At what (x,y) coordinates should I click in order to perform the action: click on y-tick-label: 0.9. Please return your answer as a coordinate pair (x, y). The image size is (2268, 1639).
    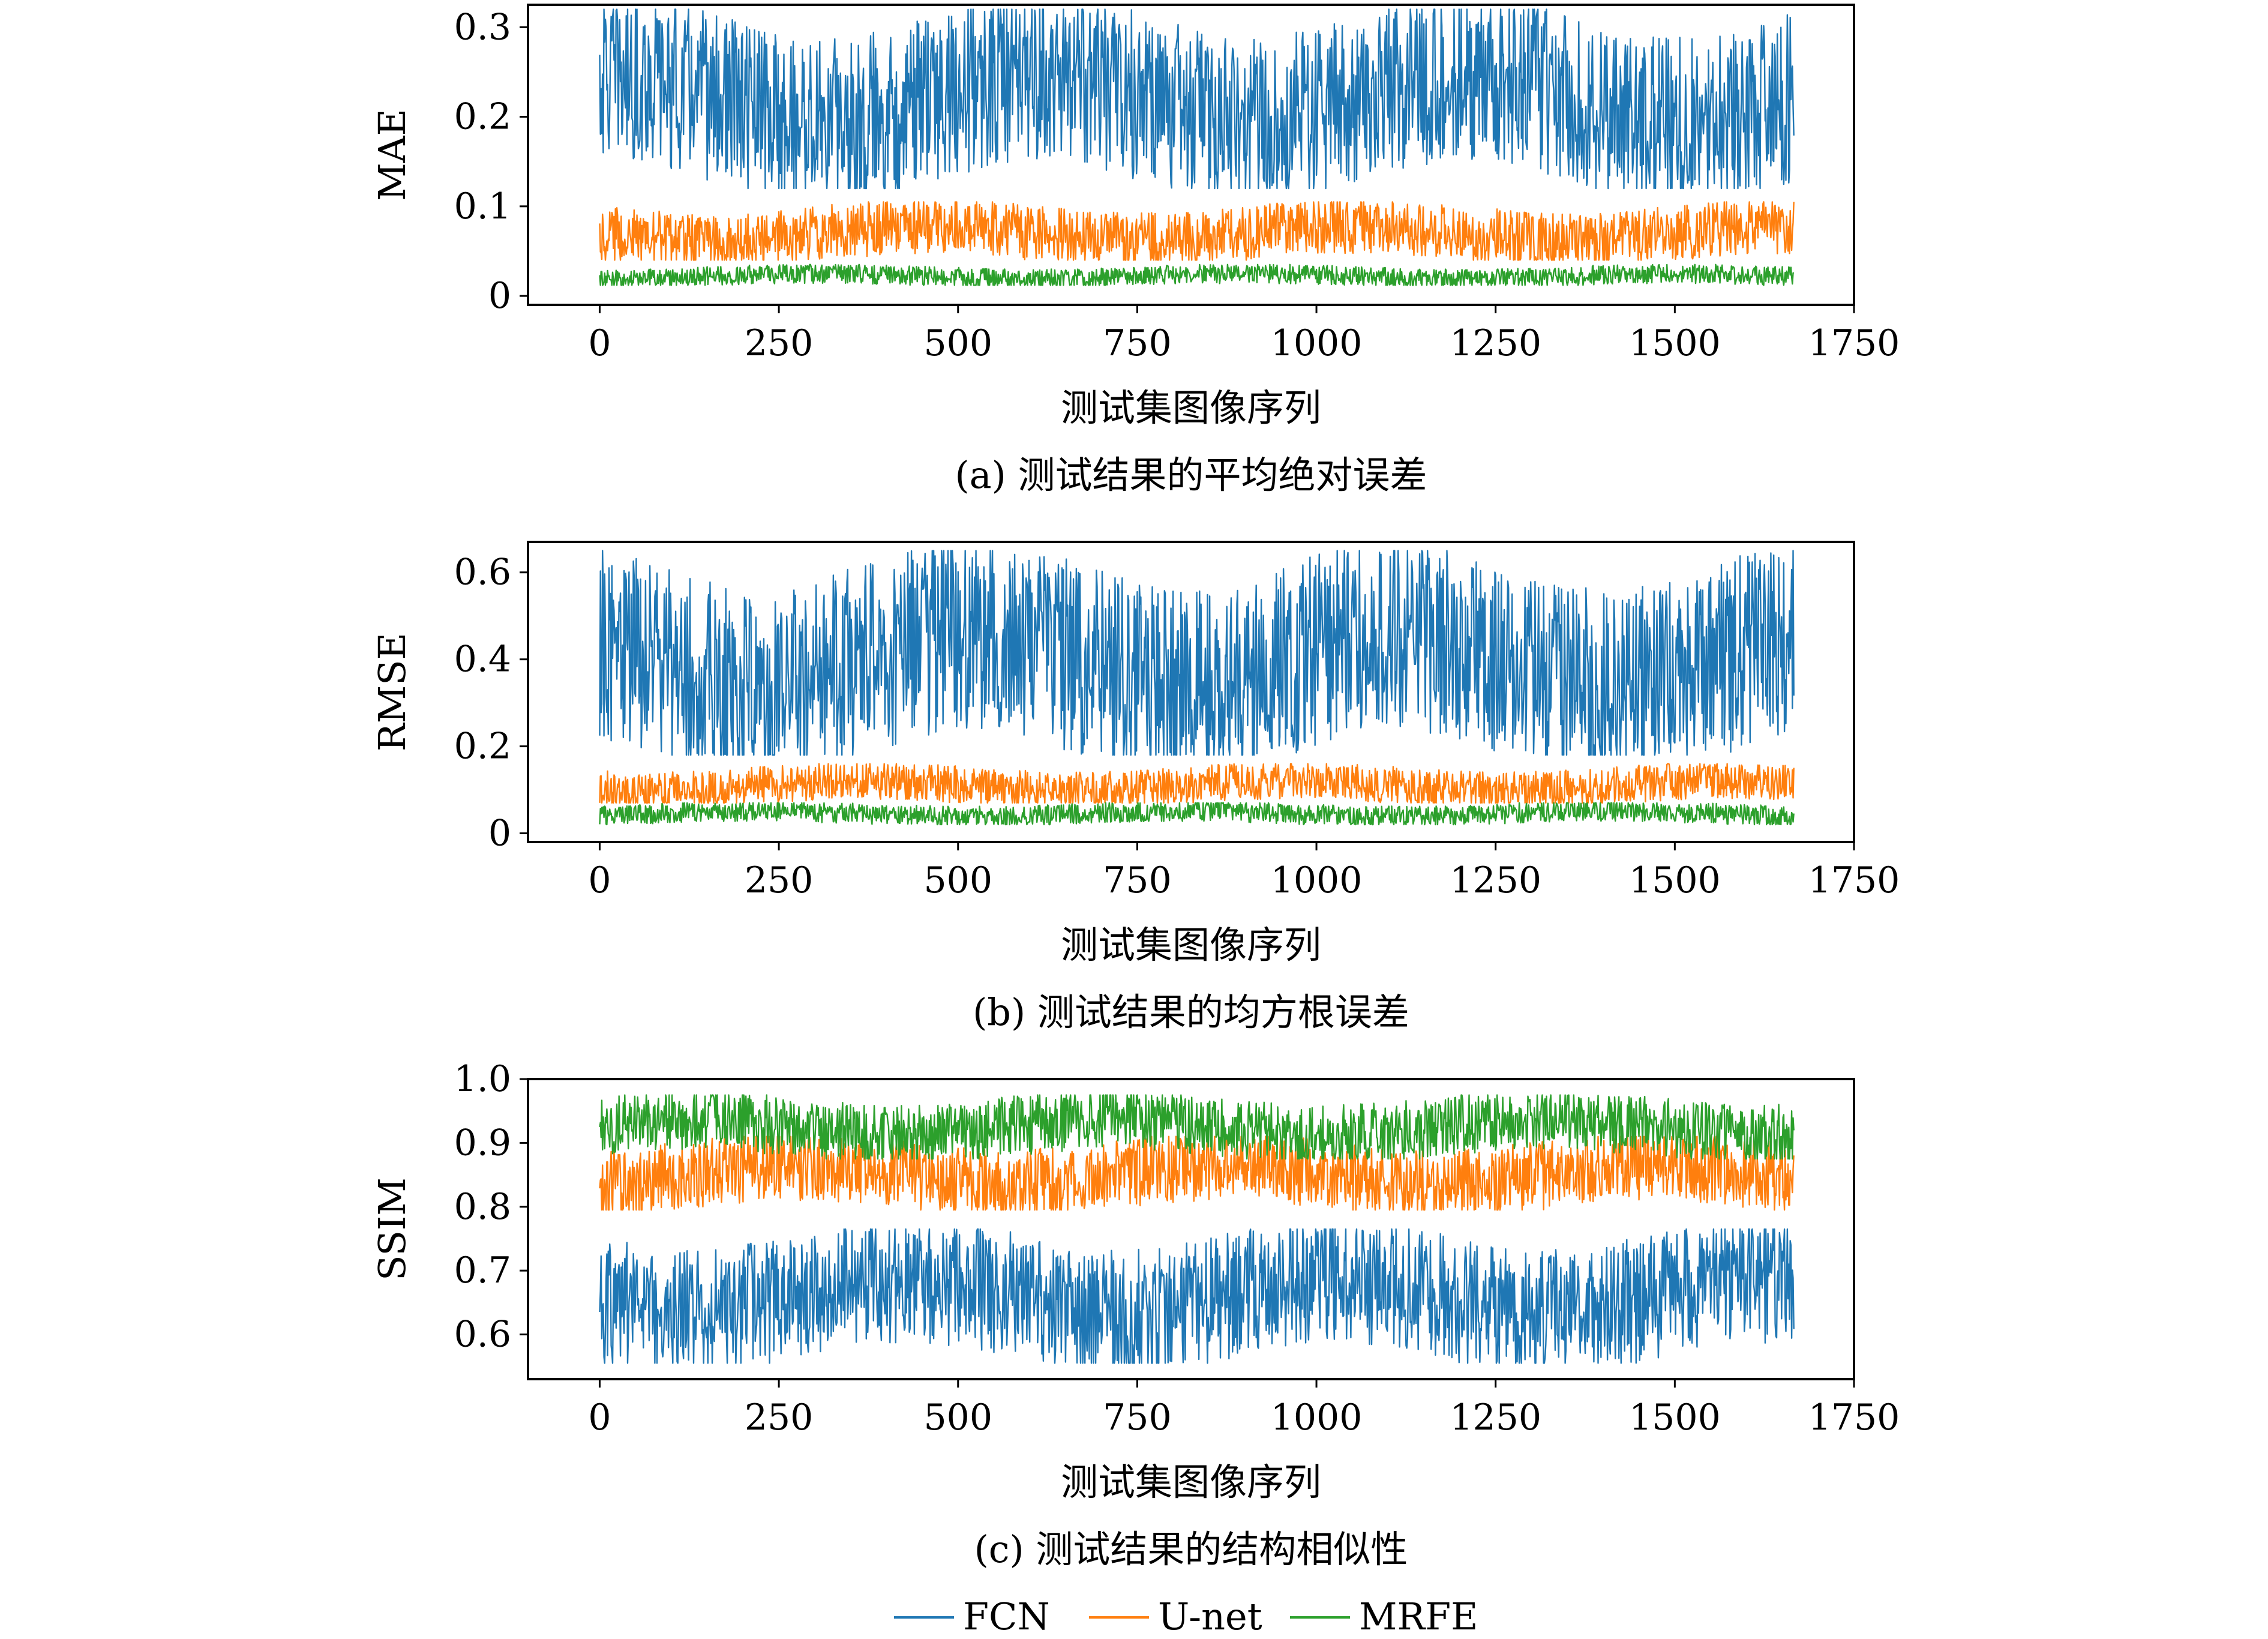
    Looking at the image, I should click on (482, 1143).